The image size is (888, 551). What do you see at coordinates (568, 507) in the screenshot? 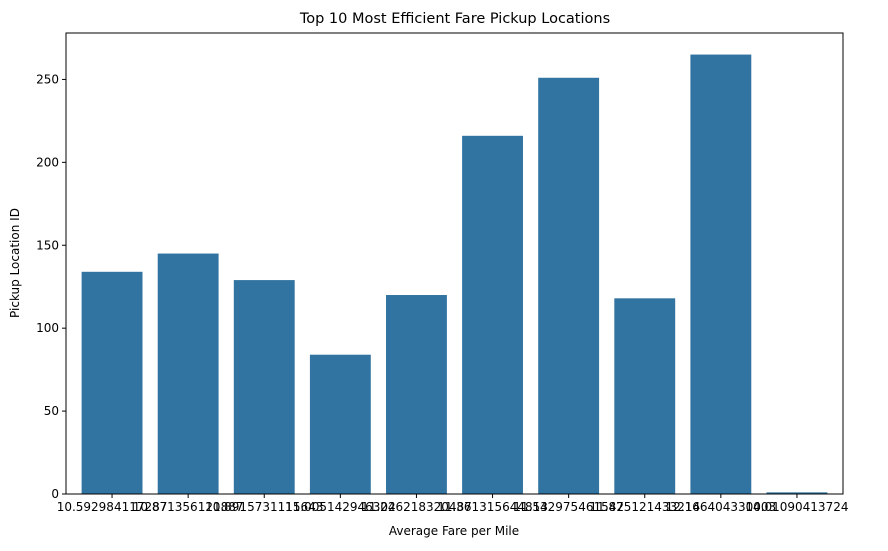
I see `x-tick-label: 11.542975461542` at bounding box center [568, 507].